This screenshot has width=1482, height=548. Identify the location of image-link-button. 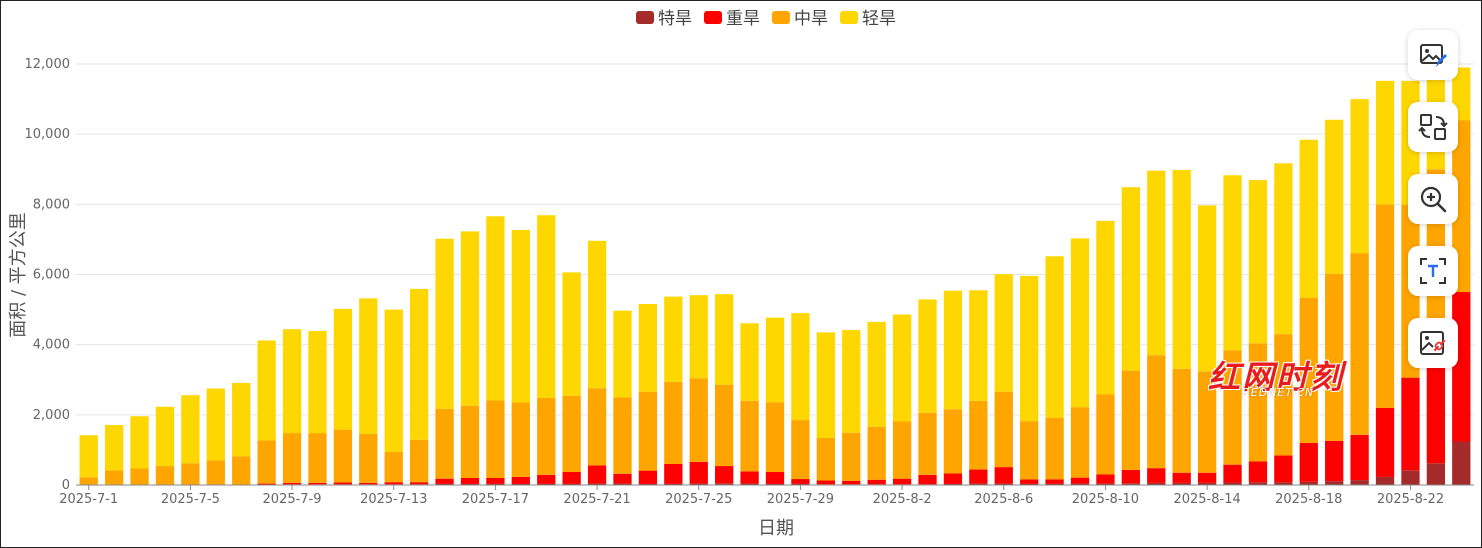
(1433, 343).